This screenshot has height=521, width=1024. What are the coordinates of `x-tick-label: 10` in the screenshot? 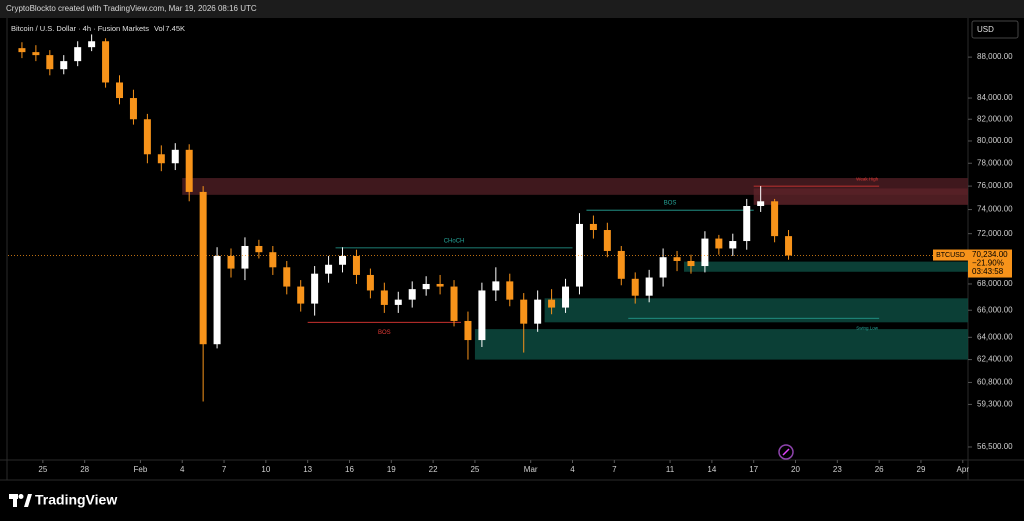 It's located at (265, 469).